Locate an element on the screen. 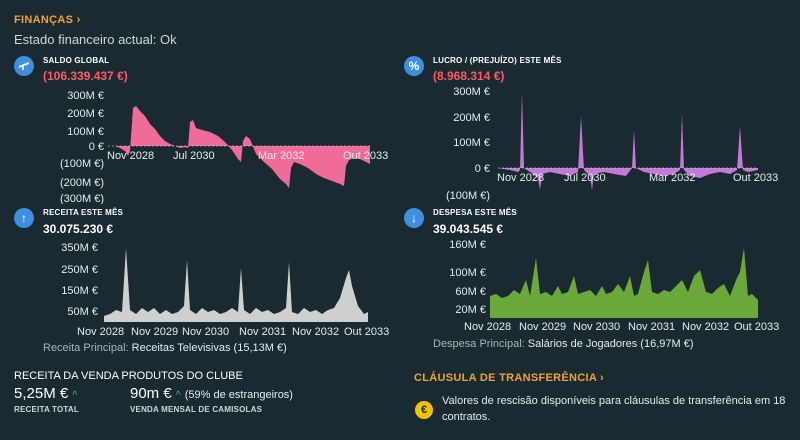  scale-icon is located at coordinates (24, 66).